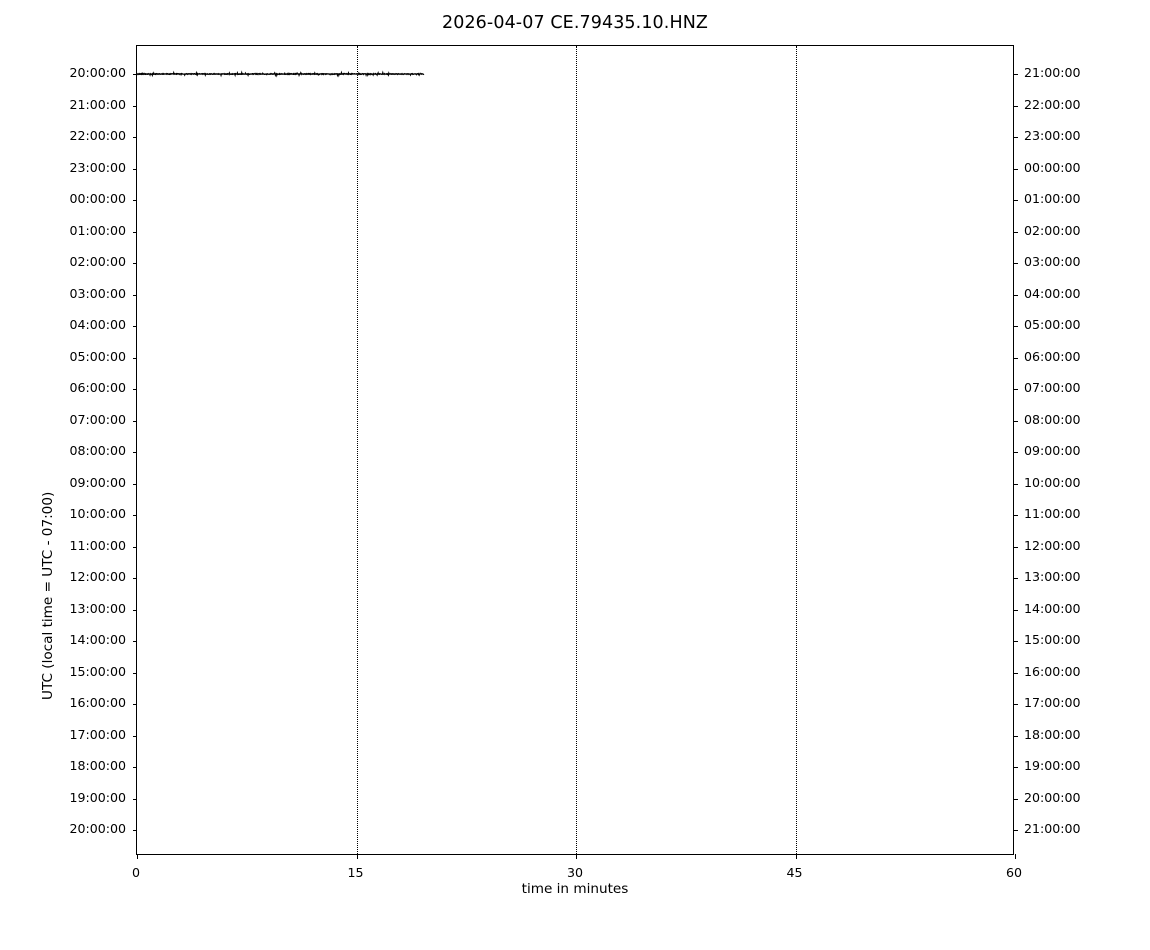 The width and height of the screenshot is (1150, 950). Describe the element at coordinates (97, 261) in the screenshot. I see `y-tick-label-left-6: 02:00:00` at that location.